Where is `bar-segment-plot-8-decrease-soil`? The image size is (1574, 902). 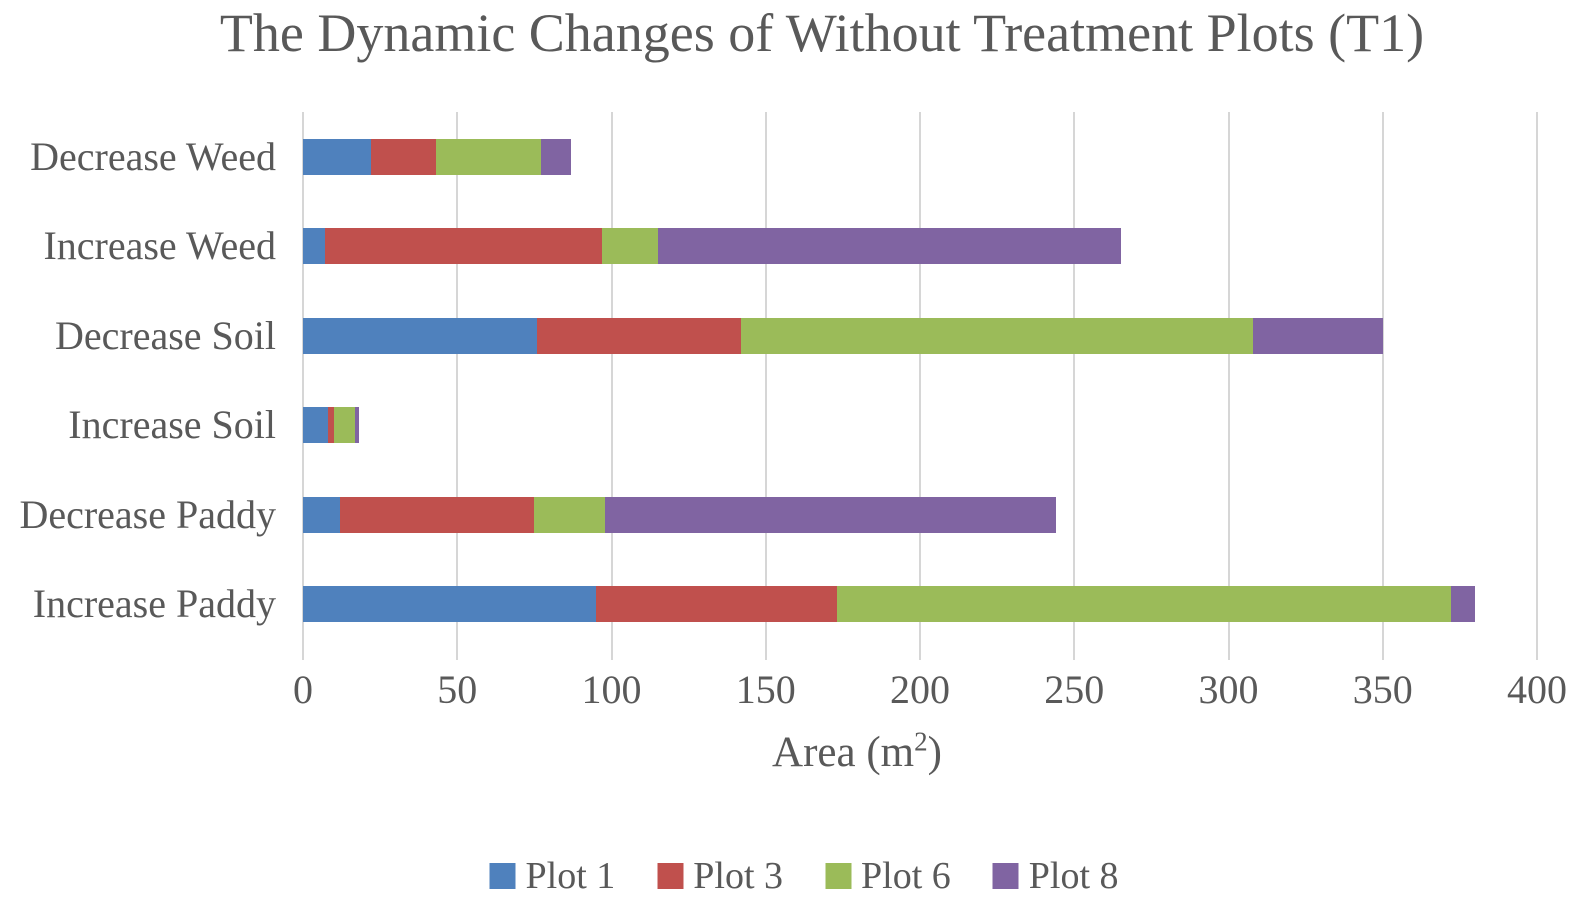 bar-segment-plot-8-decrease-soil is located at coordinates (1318, 335).